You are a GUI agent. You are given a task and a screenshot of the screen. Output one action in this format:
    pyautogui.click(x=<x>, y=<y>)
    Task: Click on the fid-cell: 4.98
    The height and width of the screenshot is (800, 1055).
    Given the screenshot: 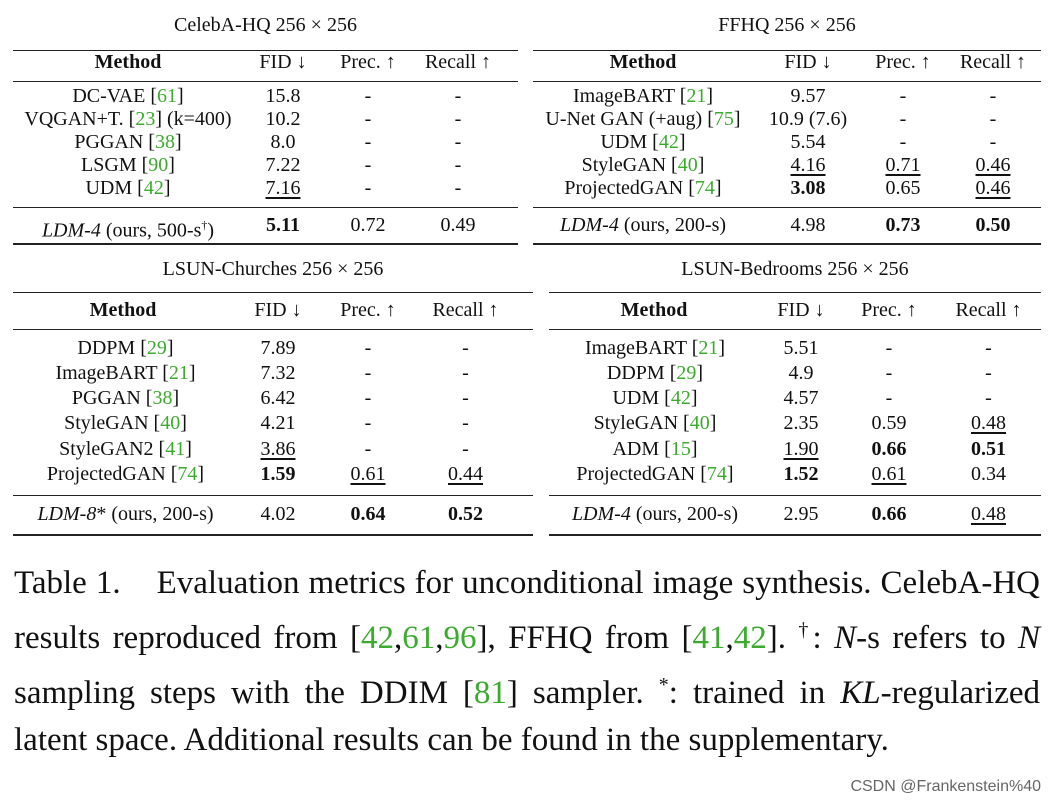 What is the action you would take?
    pyautogui.click(x=808, y=225)
    